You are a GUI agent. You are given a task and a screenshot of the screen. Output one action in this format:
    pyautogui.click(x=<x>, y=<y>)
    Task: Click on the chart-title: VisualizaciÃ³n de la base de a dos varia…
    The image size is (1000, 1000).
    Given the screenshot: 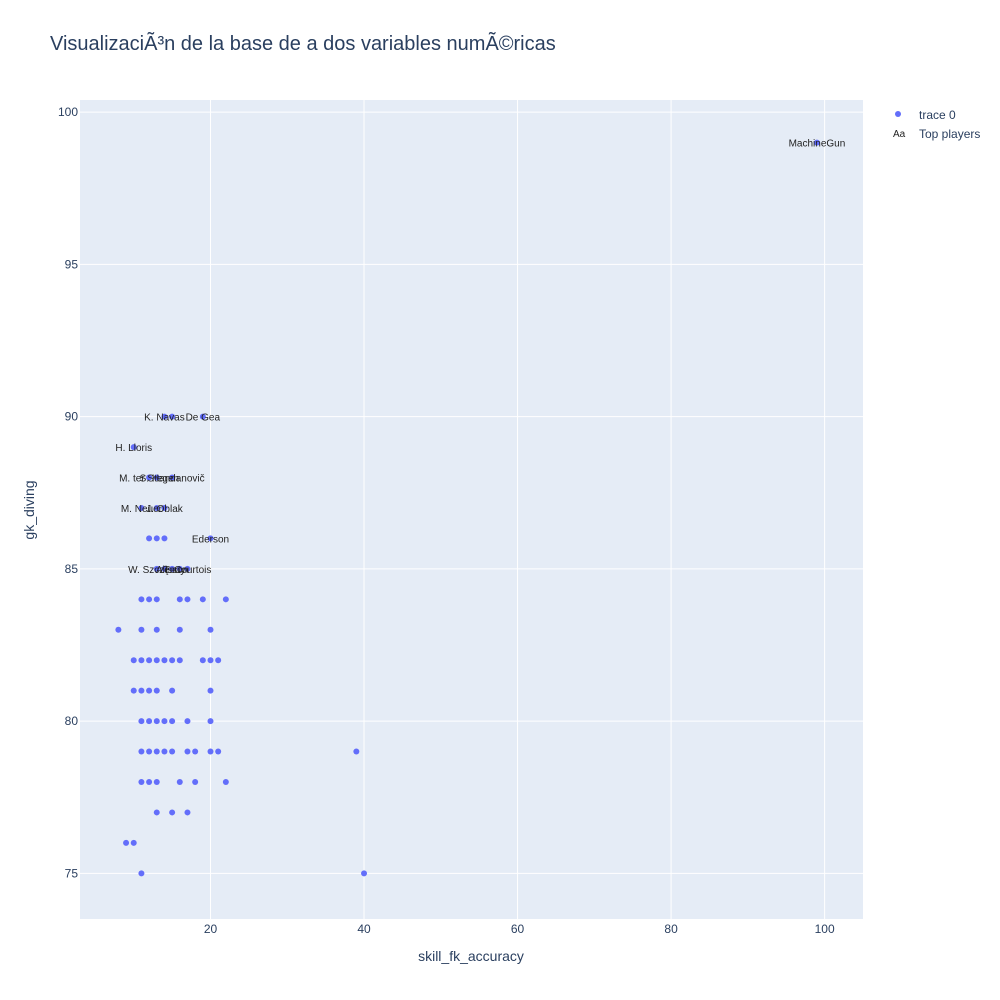 What is the action you would take?
    pyautogui.click(x=303, y=43)
    